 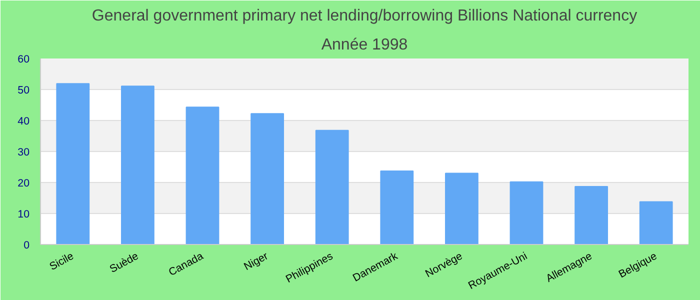 What do you see at coordinates (364, 45) in the screenshot?
I see `chart-subtitle: Année 1998` at bounding box center [364, 45].